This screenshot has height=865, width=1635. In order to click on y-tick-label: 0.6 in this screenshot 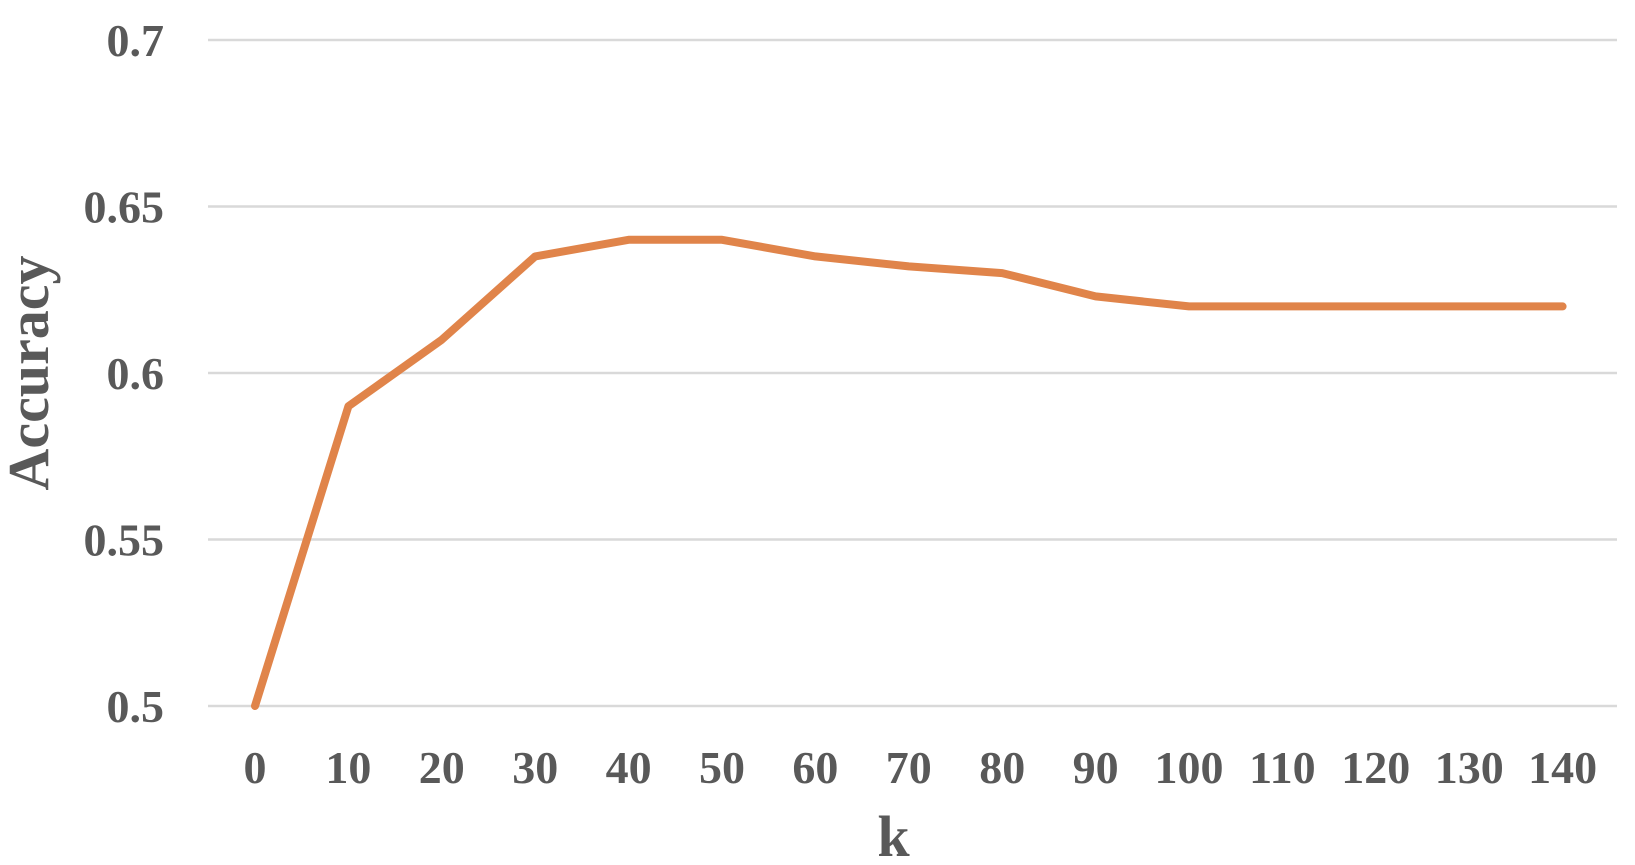, I will do `click(136, 373)`.